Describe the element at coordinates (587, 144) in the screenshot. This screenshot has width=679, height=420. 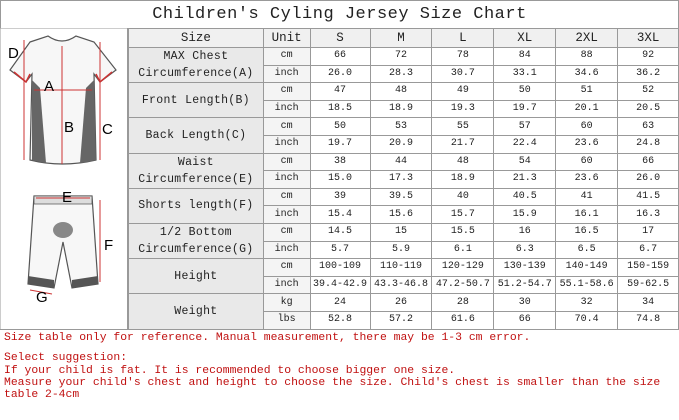
I see `value-cell: 23.6` at that location.